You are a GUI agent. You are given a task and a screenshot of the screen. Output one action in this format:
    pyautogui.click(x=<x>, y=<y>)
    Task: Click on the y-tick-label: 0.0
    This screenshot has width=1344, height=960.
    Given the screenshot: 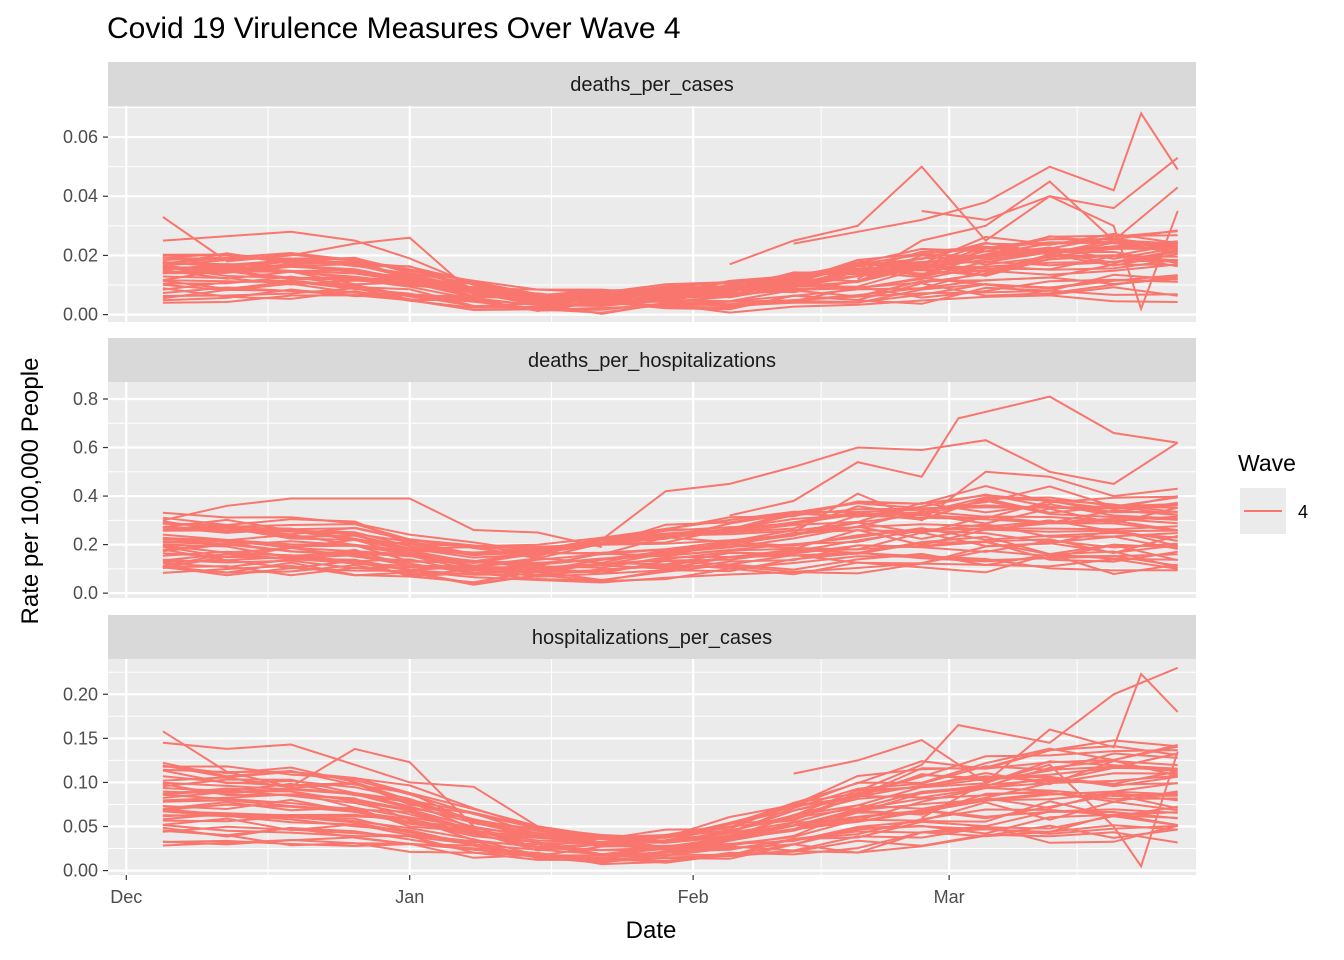 What is the action you would take?
    pyautogui.click(x=85, y=593)
    